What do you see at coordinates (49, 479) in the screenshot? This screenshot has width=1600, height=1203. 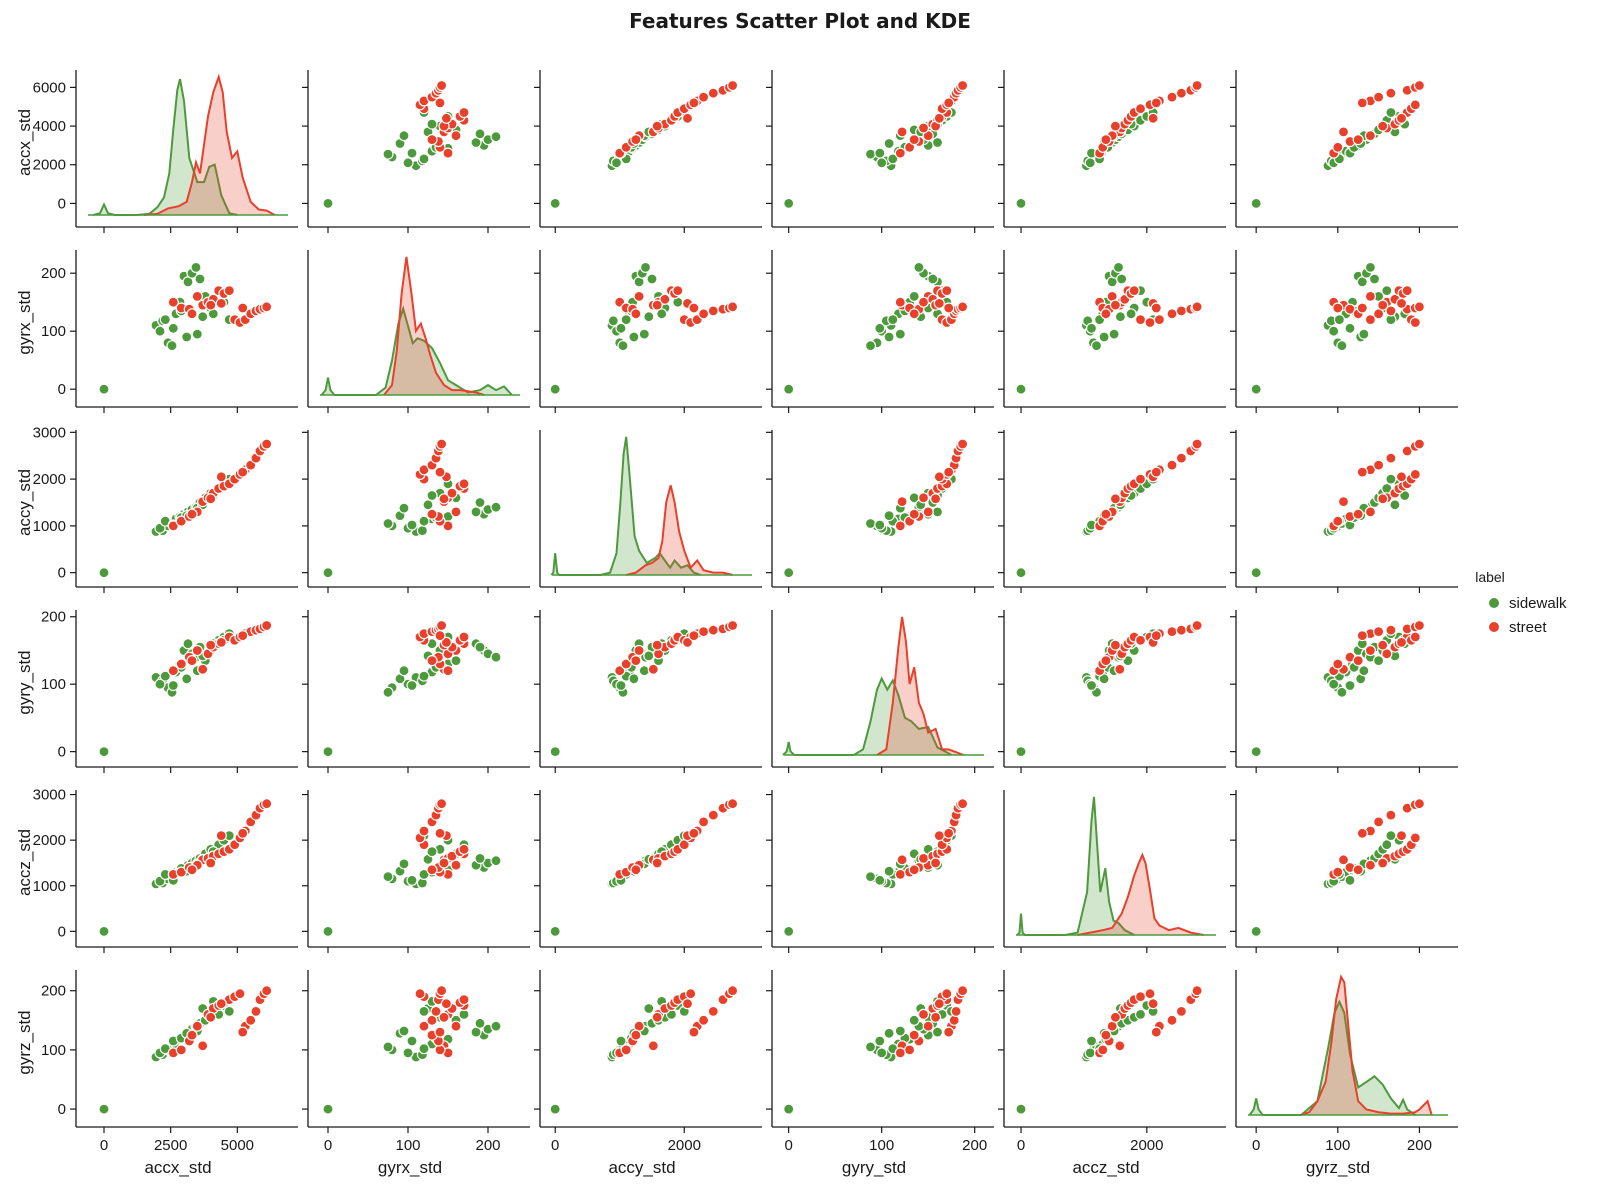 I see `y-tick-label: 2000` at bounding box center [49, 479].